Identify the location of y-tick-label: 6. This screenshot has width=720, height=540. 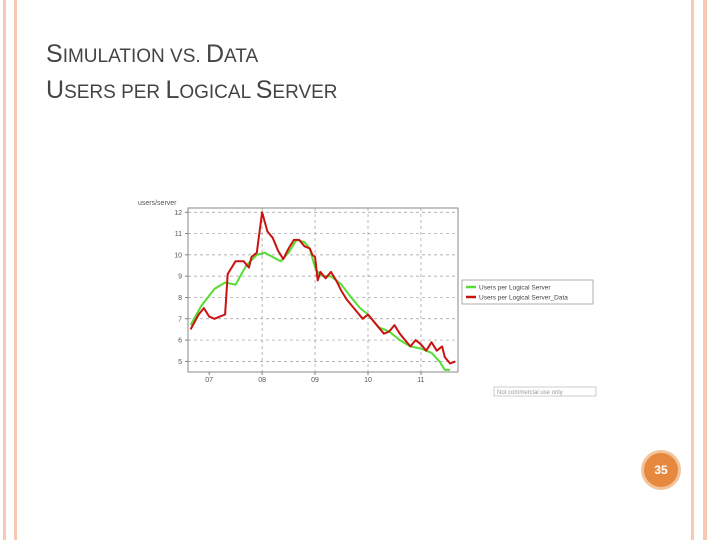
(180, 341).